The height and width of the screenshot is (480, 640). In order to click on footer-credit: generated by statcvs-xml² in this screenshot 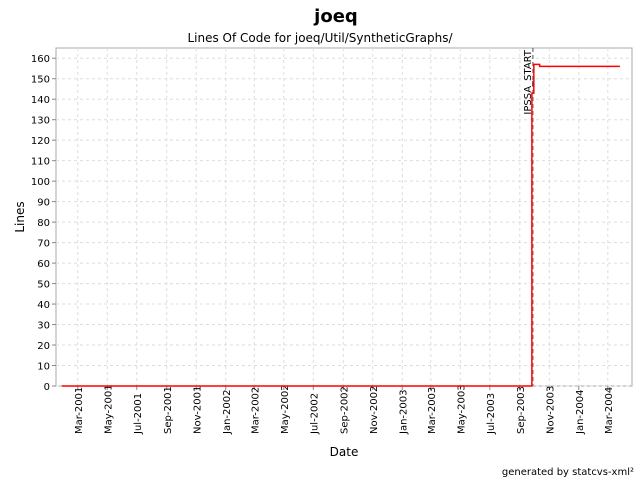, I will do `click(568, 472)`.